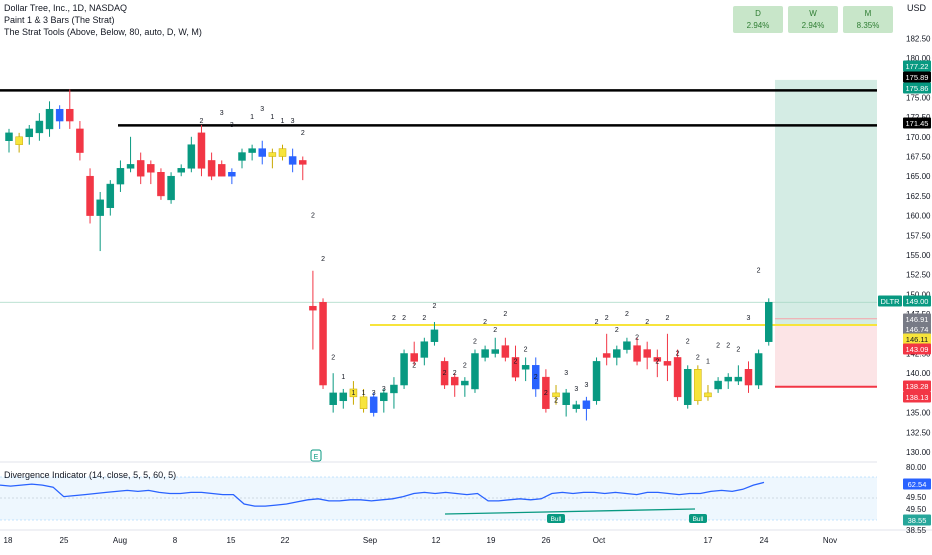  Describe the element at coordinates (917, 339) in the screenshot. I see `price-label: 146.11` at that location.